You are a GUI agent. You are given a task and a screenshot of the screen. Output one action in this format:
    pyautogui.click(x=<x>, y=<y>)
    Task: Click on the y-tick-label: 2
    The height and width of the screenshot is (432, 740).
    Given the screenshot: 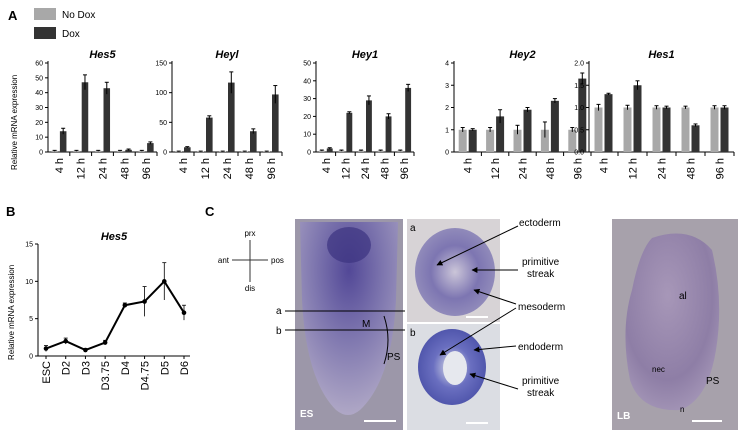 What is the action you would take?
    pyautogui.click(x=447, y=108)
    